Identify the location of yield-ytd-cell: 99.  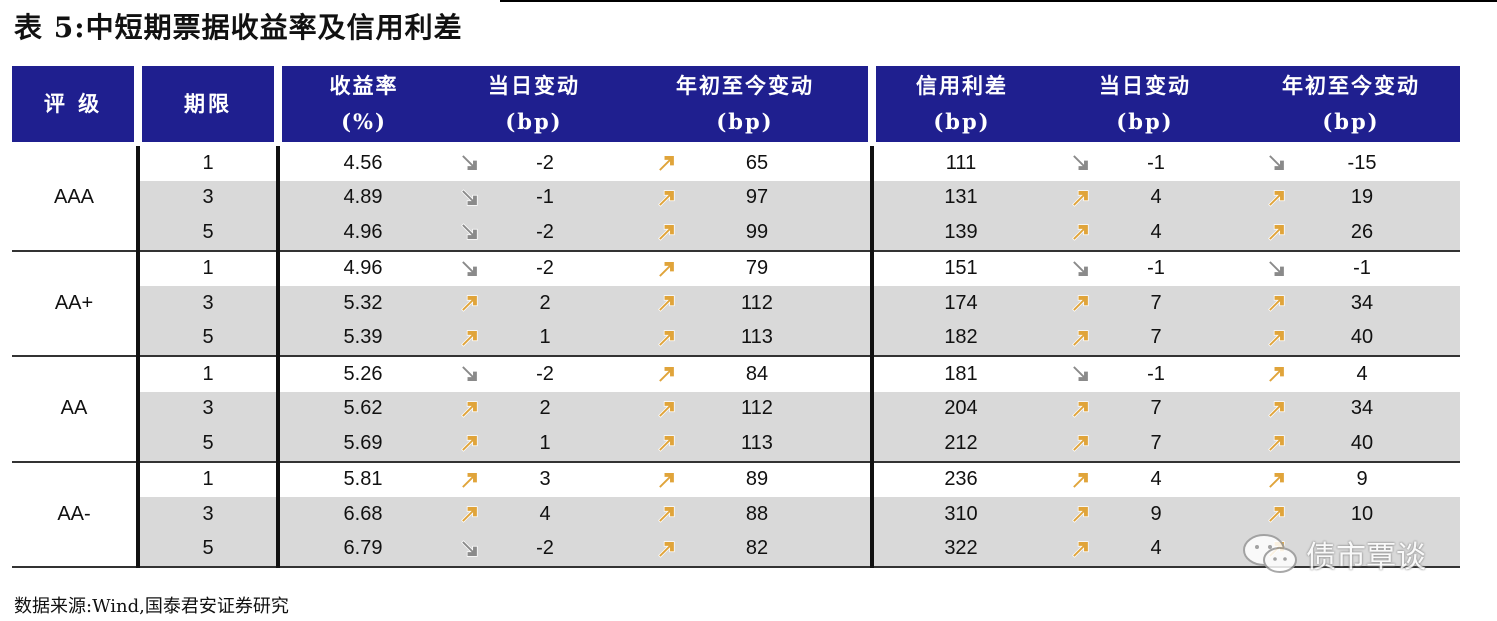
(748, 233).